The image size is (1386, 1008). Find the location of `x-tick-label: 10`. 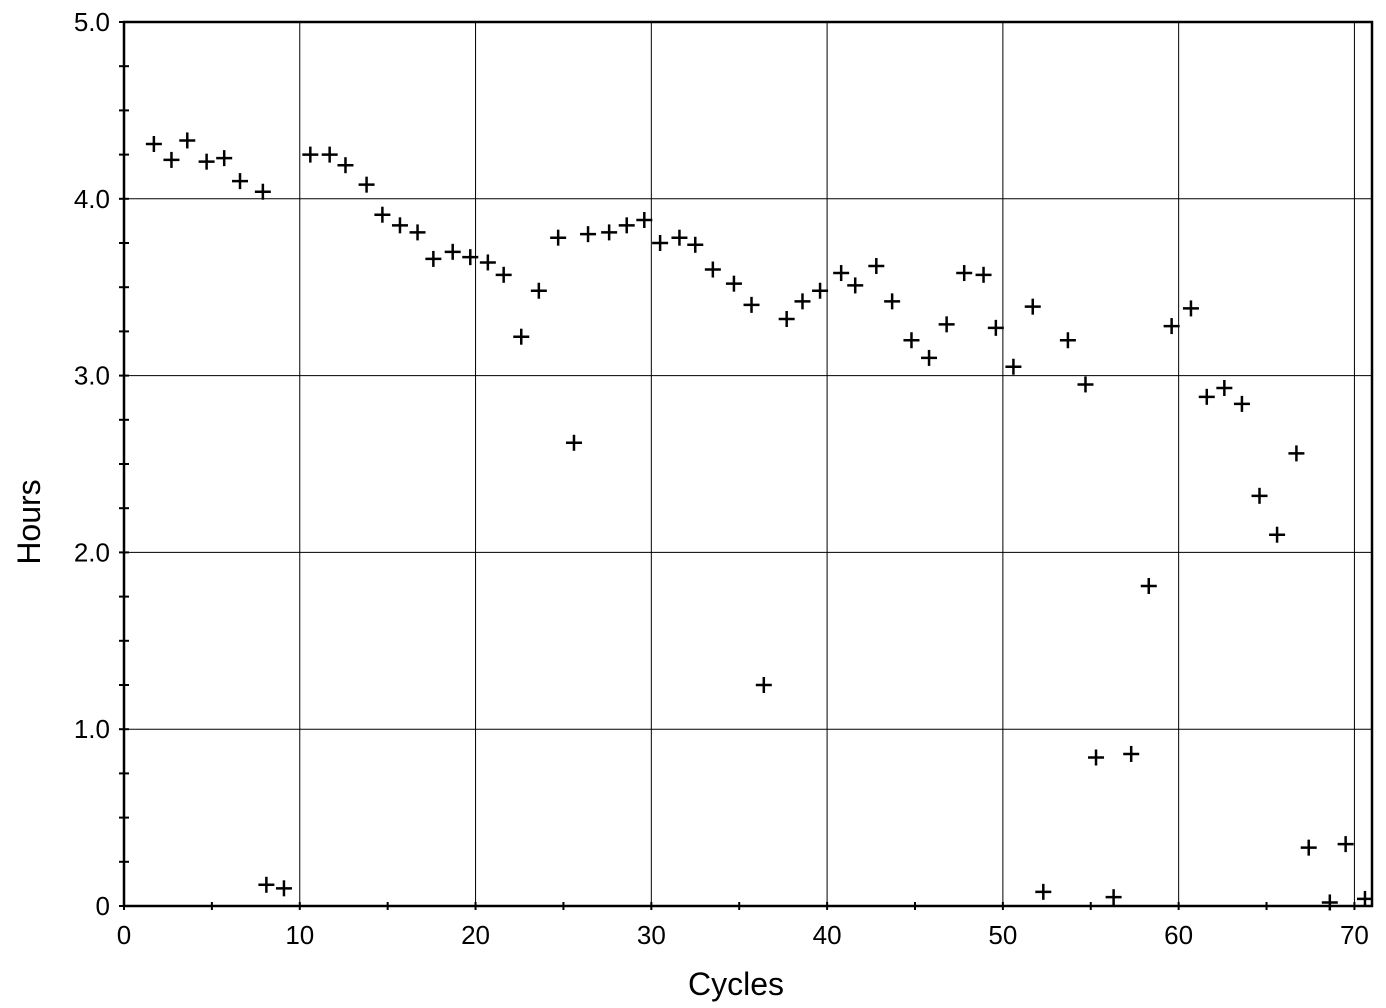

x-tick-label: 10 is located at coordinates (299, 935).